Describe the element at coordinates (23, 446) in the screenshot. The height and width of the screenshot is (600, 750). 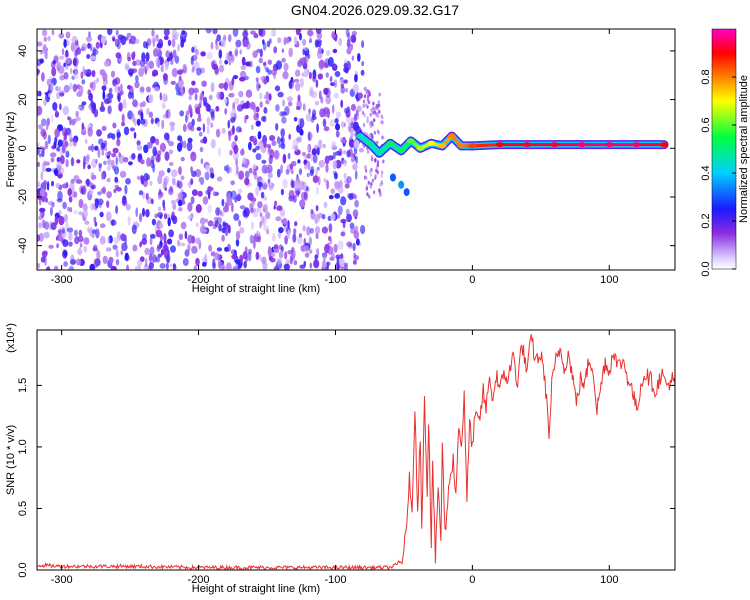
I see `y-tick-label: 1.0` at that location.